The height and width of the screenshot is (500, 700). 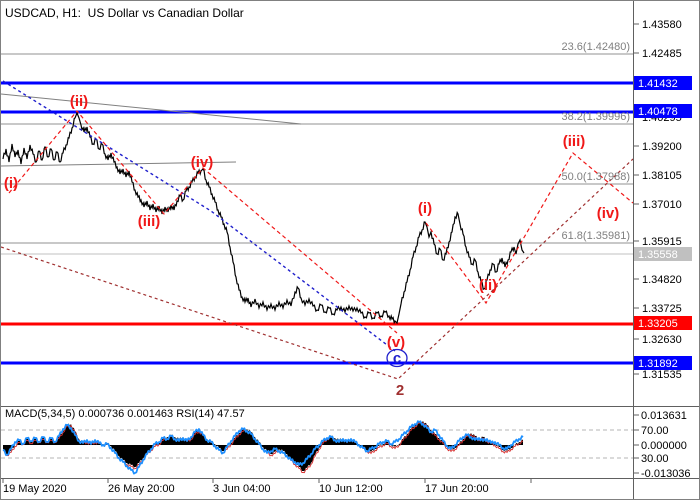 What do you see at coordinates (658, 324) in the screenshot?
I see `price-level-badge-label: 1.33205` at bounding box center [658, 324].